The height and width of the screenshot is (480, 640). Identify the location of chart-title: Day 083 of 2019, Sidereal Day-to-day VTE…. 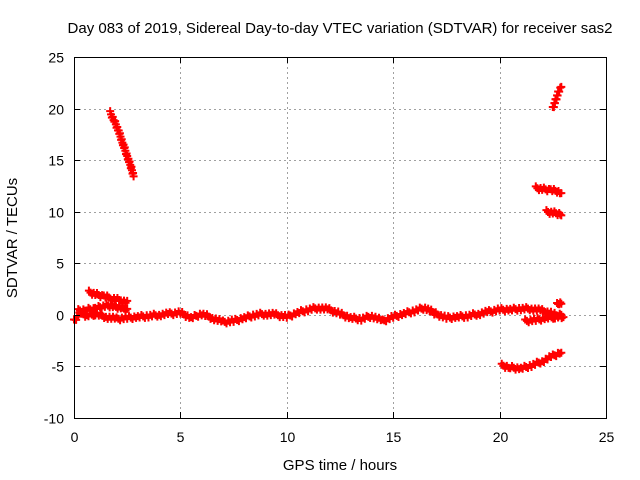
(340, 28).